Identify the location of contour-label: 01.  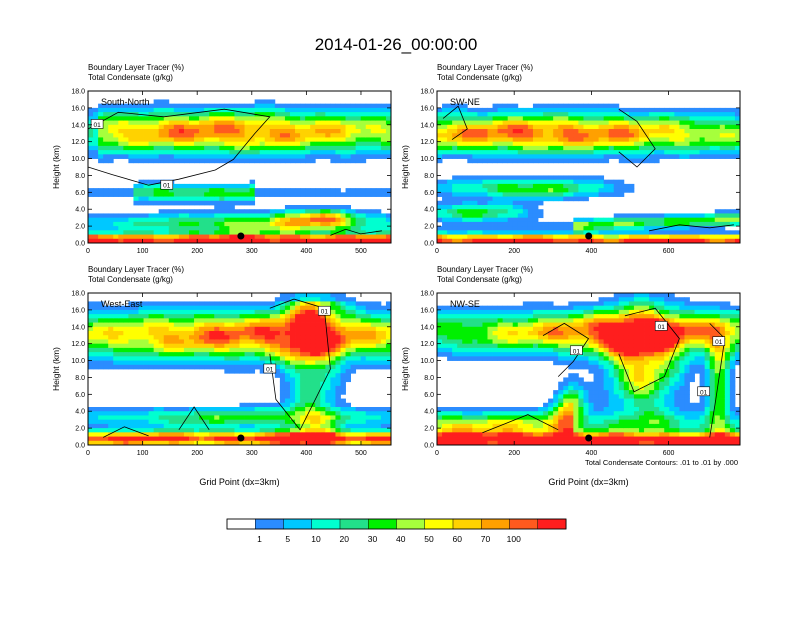
(325, 312).